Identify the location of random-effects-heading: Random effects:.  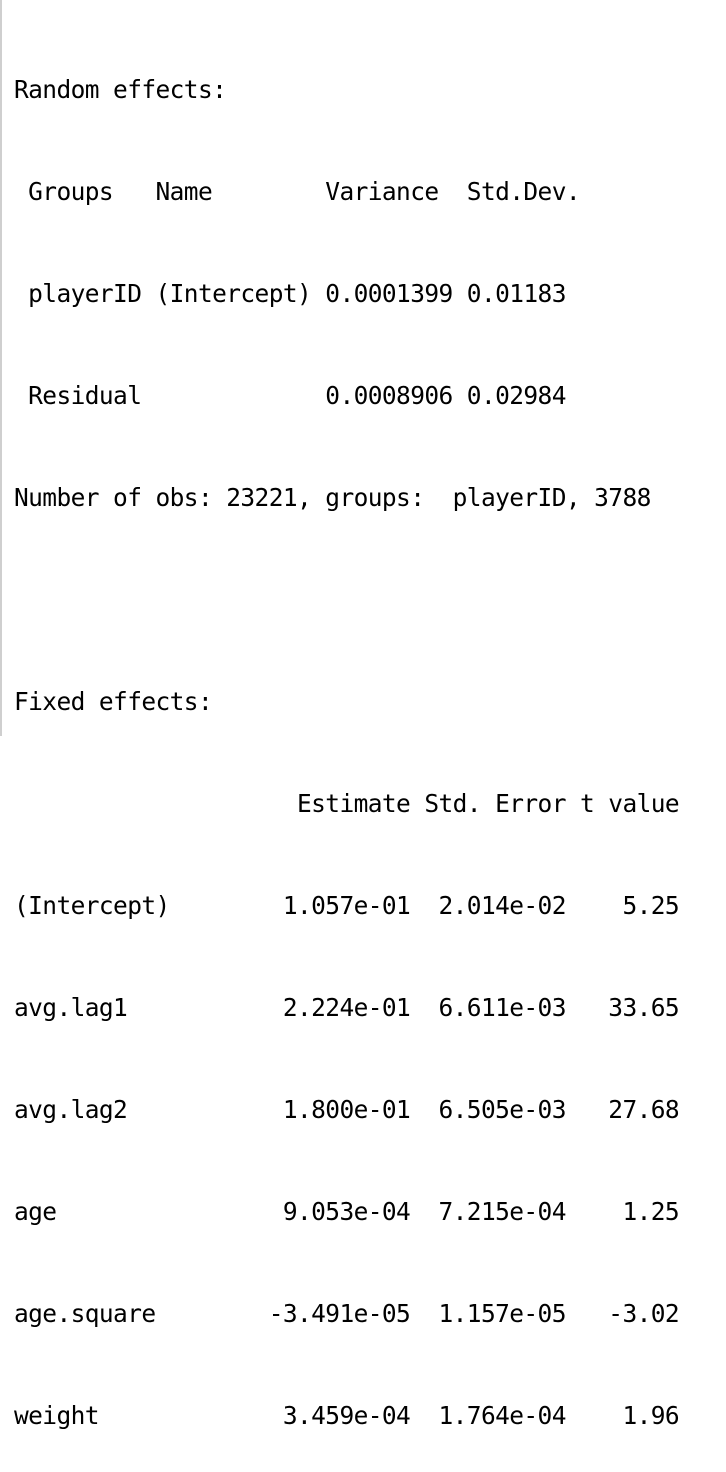
(120, 89).